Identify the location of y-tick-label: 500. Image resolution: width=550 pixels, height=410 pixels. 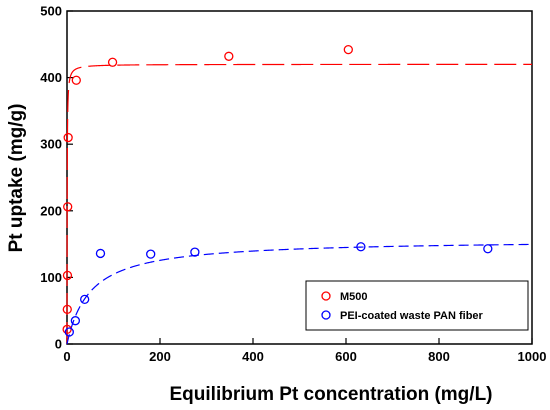
(51, 11).